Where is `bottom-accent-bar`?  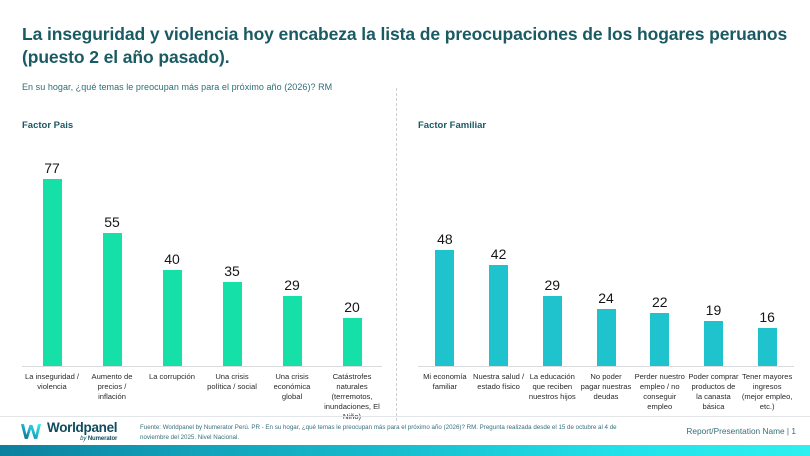 bottom-accent-bar is located at coordinates (405, 450).